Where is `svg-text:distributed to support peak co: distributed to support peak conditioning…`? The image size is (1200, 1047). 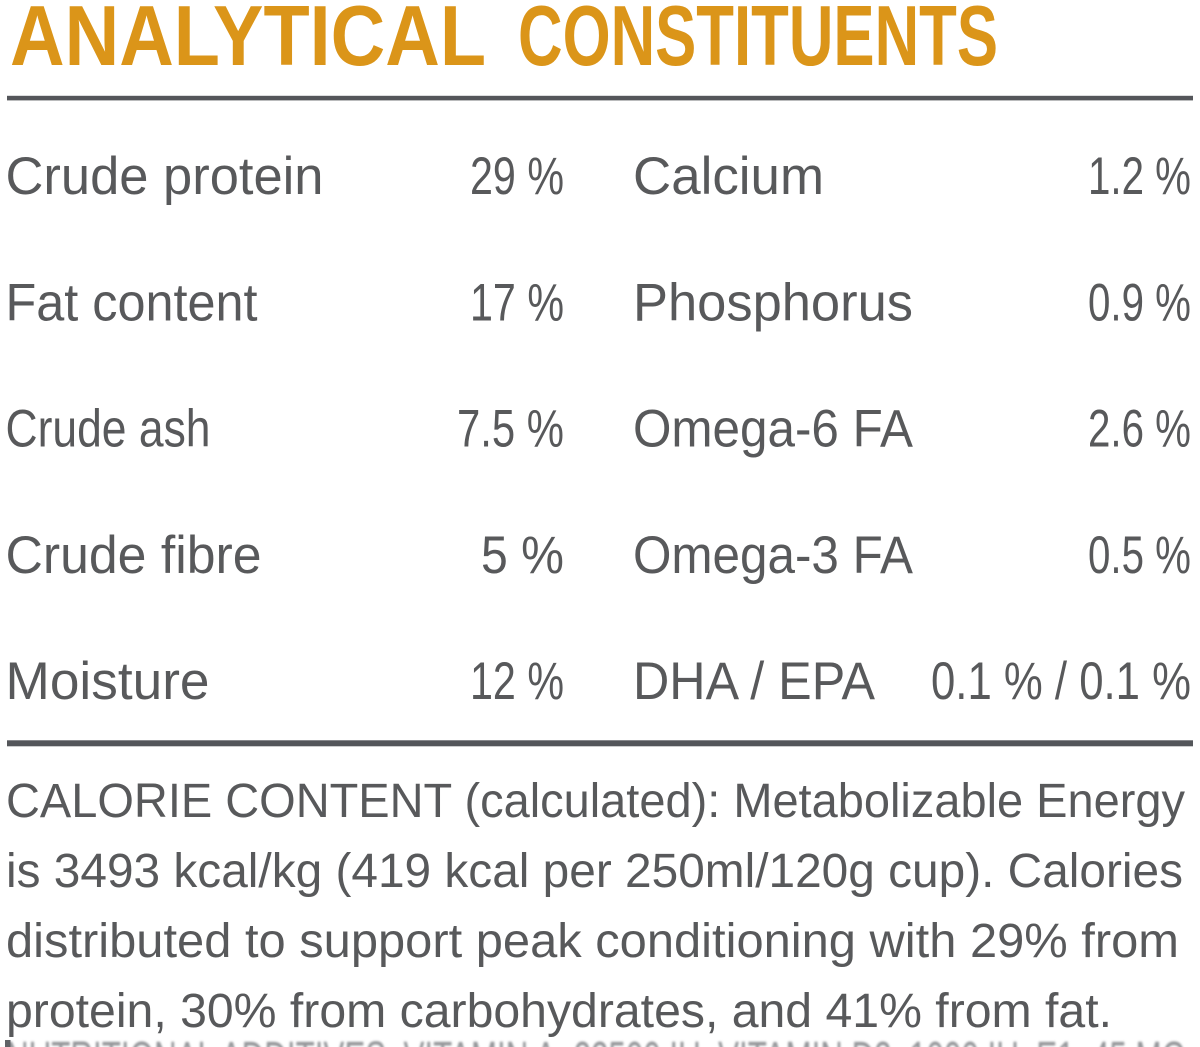
svg-text:distributed to support peak co: distributed to support peak conditioning… is located at coordinates (592, 941).